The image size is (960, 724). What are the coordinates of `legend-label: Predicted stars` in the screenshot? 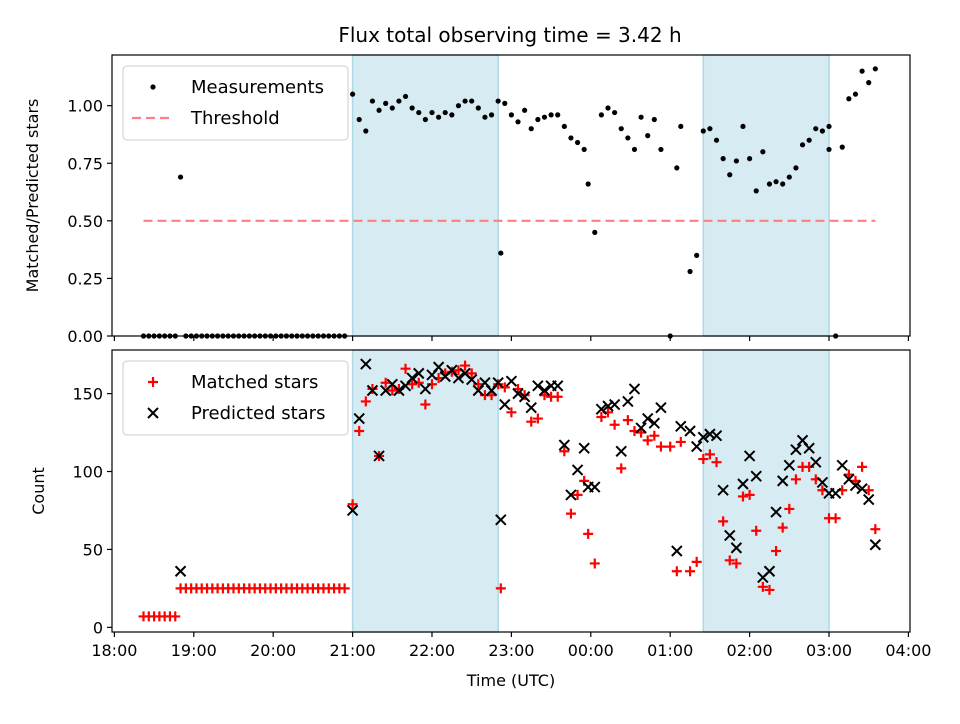 It's located at (258, 413).